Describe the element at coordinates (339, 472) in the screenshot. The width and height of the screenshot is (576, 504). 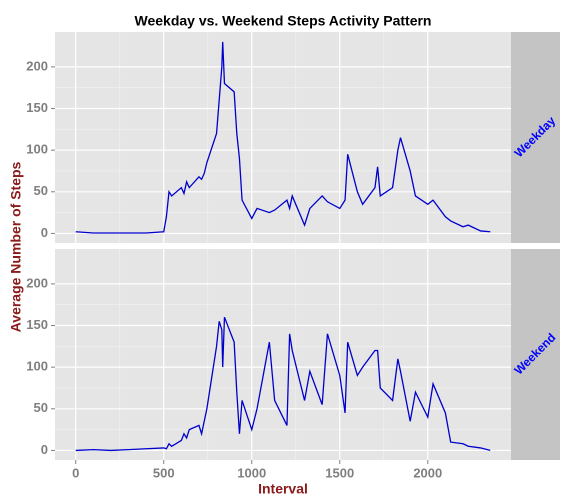
I see `x-tick-label: 1500` at that location.